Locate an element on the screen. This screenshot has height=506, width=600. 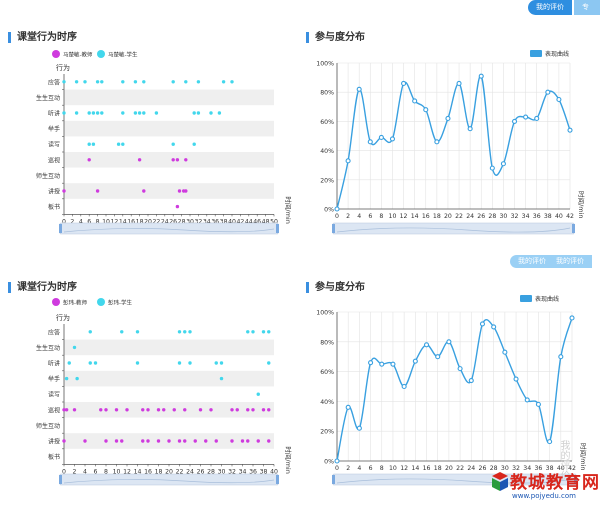
x-tick-label: 16 is located at coordinates (427, 468).